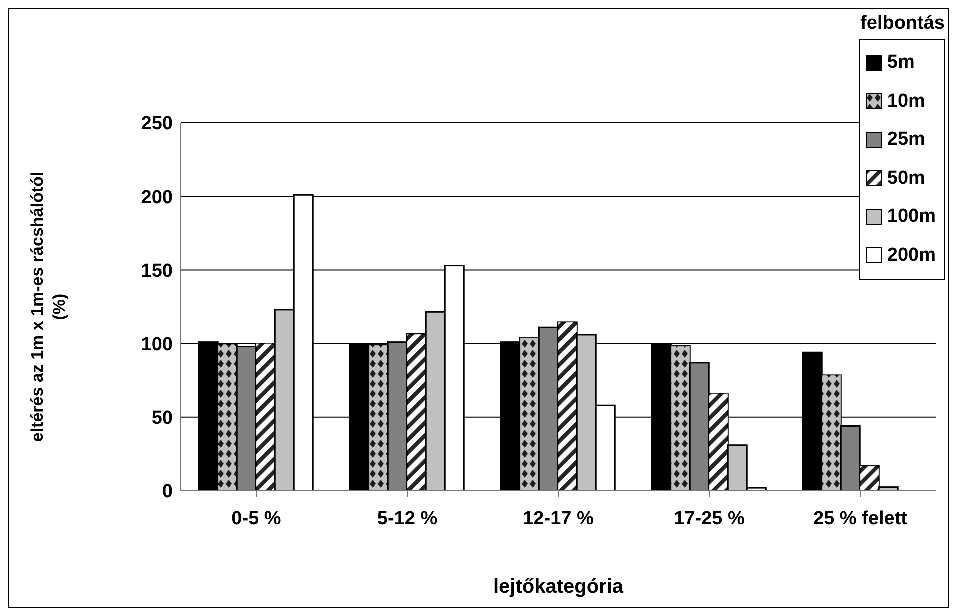  I want to click on legend-label: 25m, so click(906, 140).